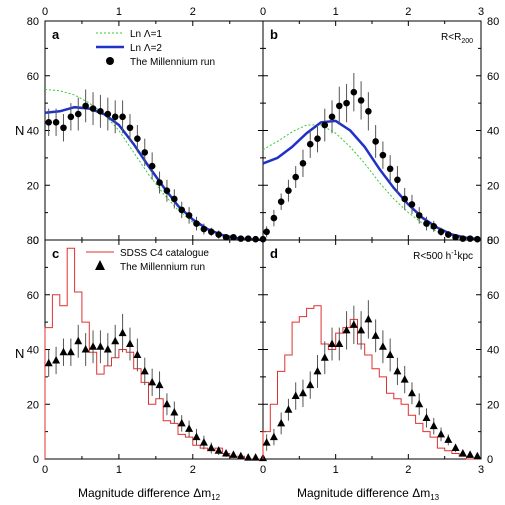 This screenshot has width=505, height=505. What do you see at coordinates (19, 130) in the screenshot?
I see `y-axis-label-top: N` at bounding box center [19, 130].